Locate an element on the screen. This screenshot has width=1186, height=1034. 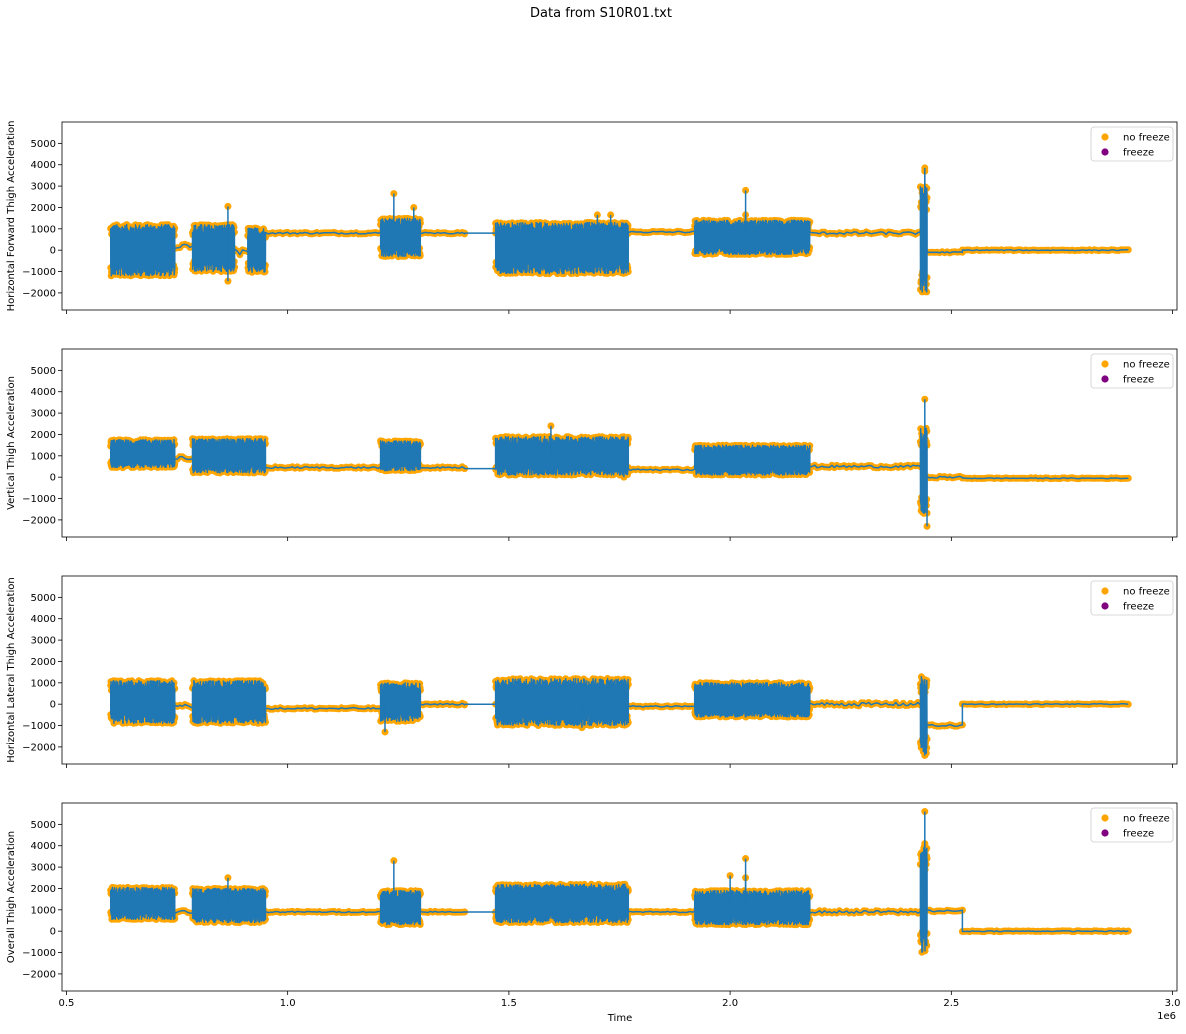
x-axis-offset-label: 1e6 is located at coordinates (1166, 1016).